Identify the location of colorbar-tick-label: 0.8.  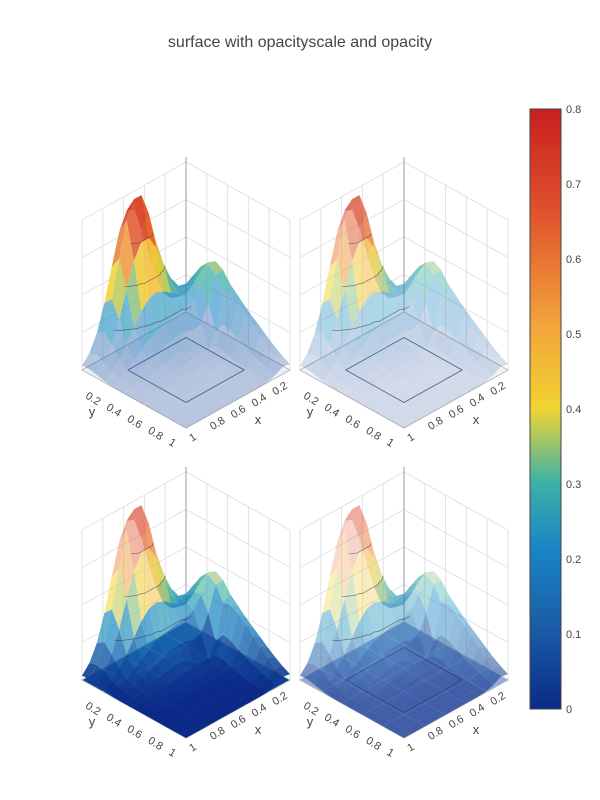
(573, 110).